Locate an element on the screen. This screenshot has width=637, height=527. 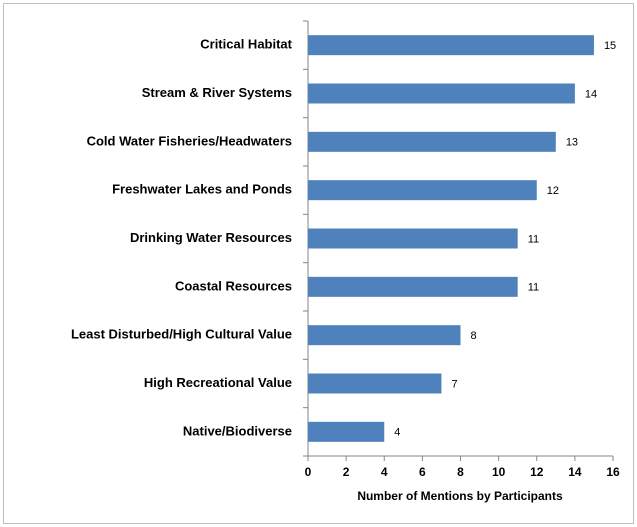
data-label: 4 is located at coordinates (397, 433).